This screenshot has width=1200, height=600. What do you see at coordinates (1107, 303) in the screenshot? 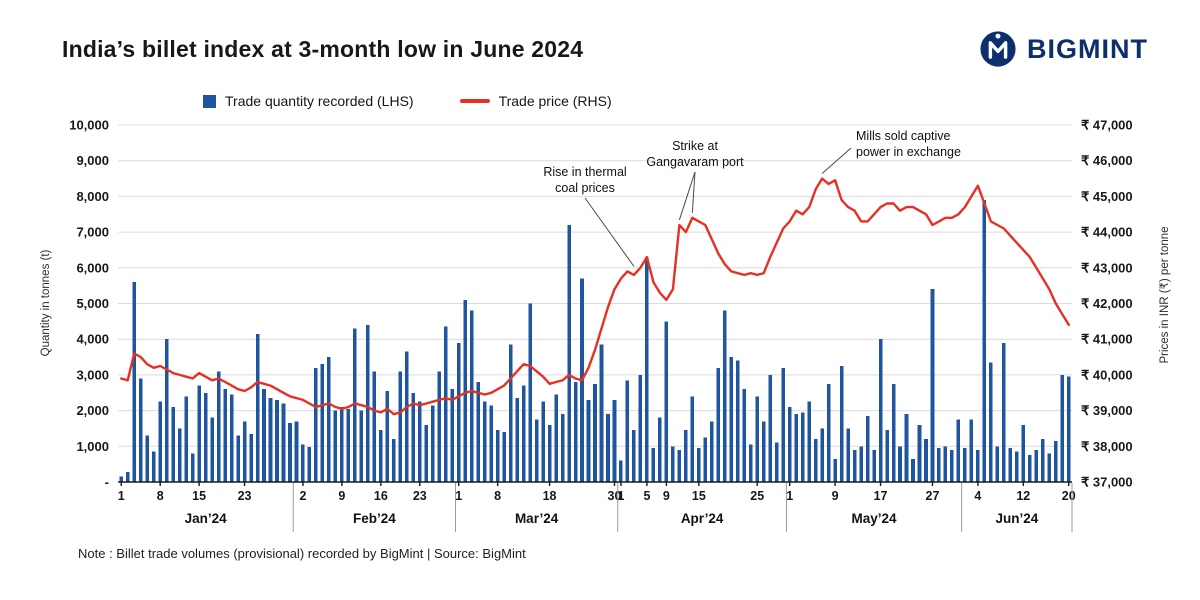
I see `right-axis-label: ₹ 42,000` at bounding box center [1107, 303].